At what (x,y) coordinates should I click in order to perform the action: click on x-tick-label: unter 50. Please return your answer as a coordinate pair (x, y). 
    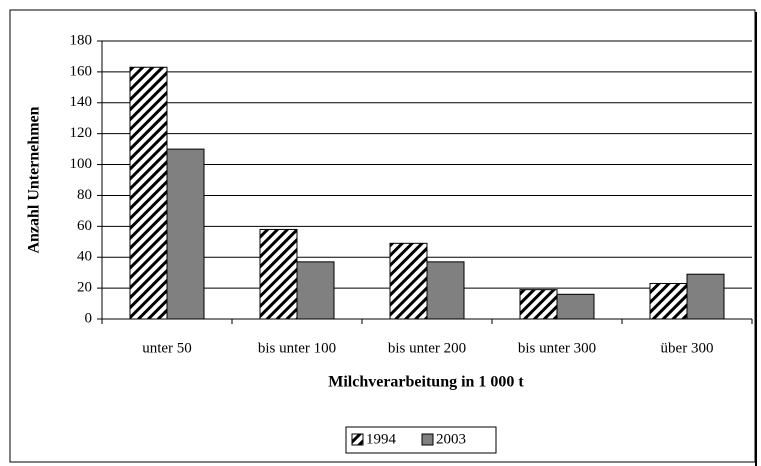
    Looking at the image, I should click on (167, 348).